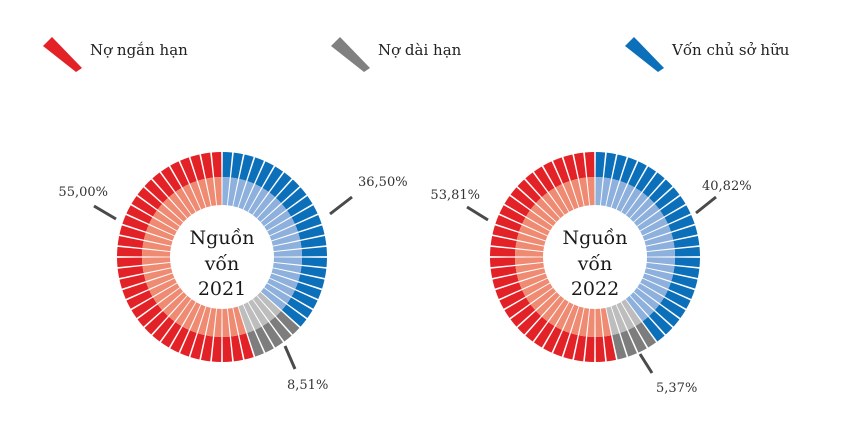 This screenshot has width=847, height=442. What do you see at coordinates (595, 289) in the screenshot?
I see `donut-center-label: 2022` at bounding box center [595, 289].